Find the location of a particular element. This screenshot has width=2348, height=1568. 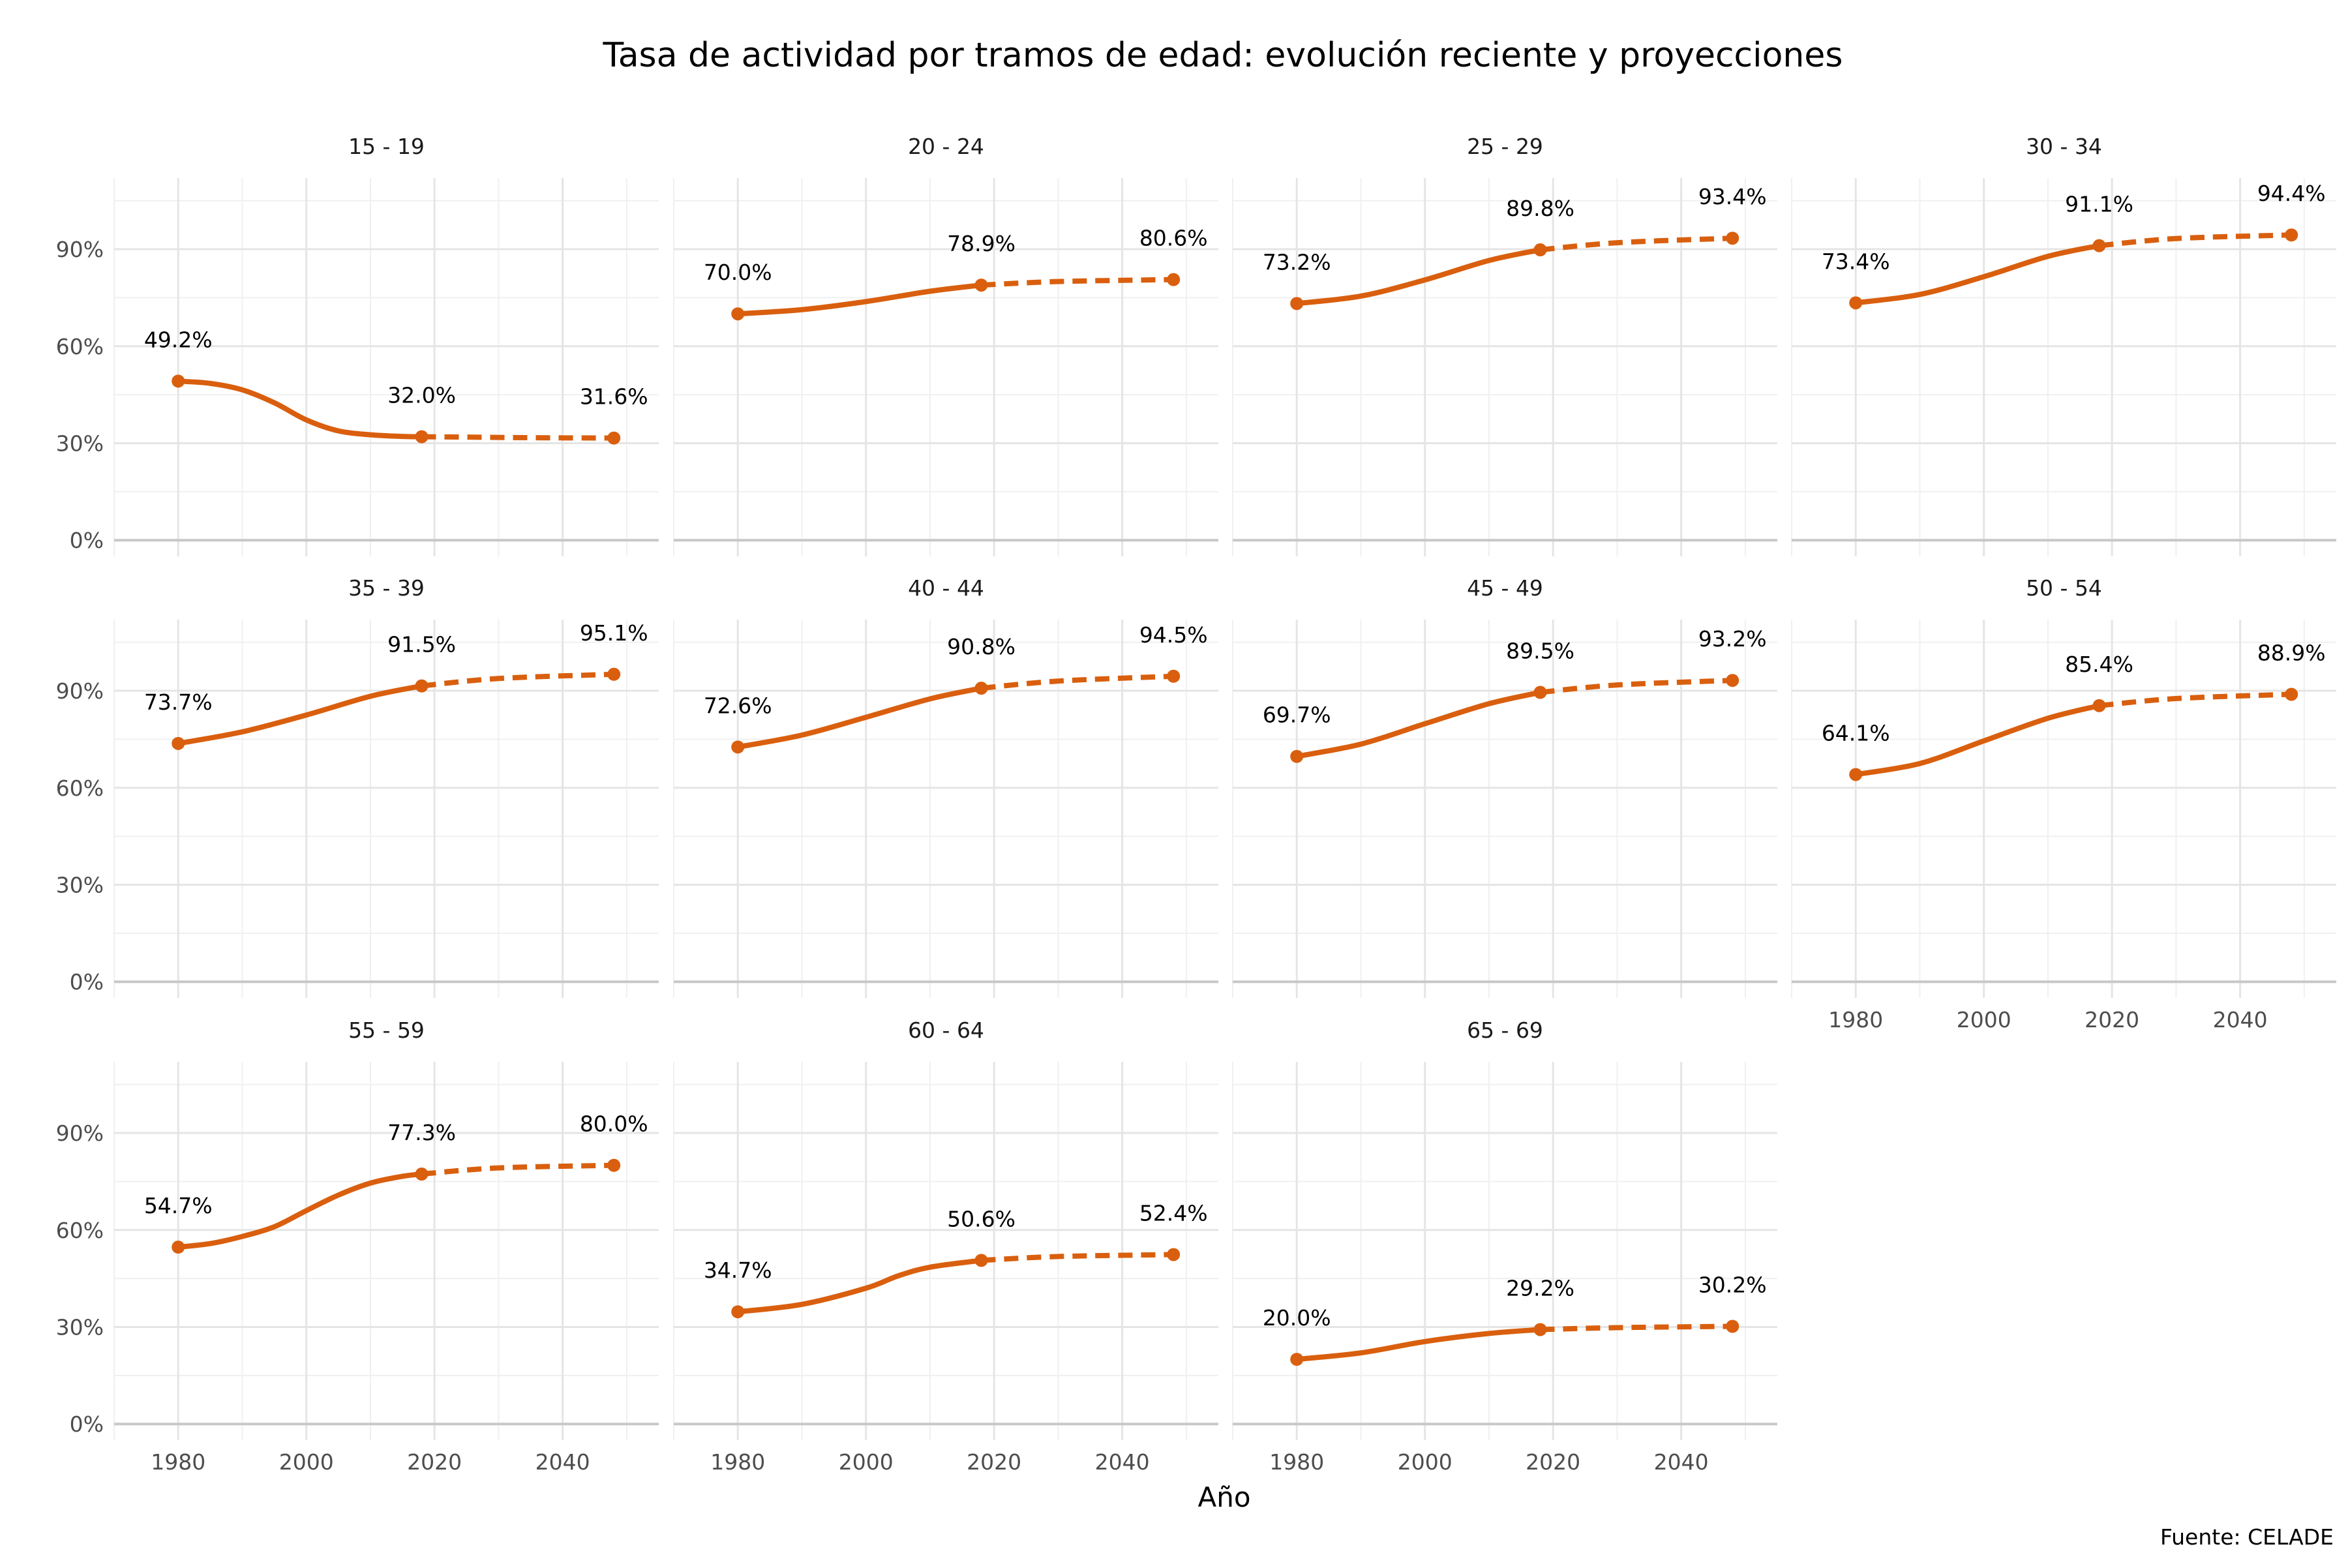

panel-strip-label: 15 - 19 is located at coordinates (387, 146).